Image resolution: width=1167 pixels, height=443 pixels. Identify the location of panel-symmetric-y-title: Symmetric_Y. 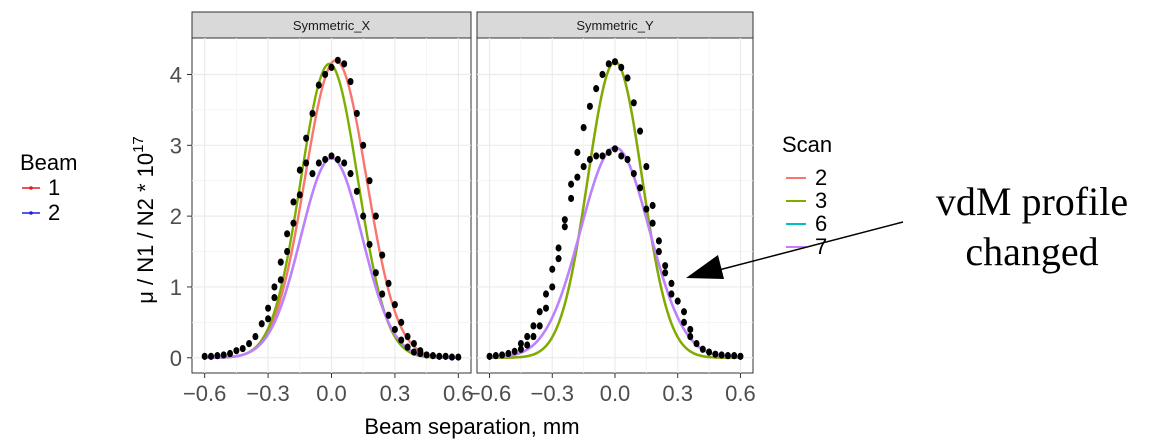
(615, 25).